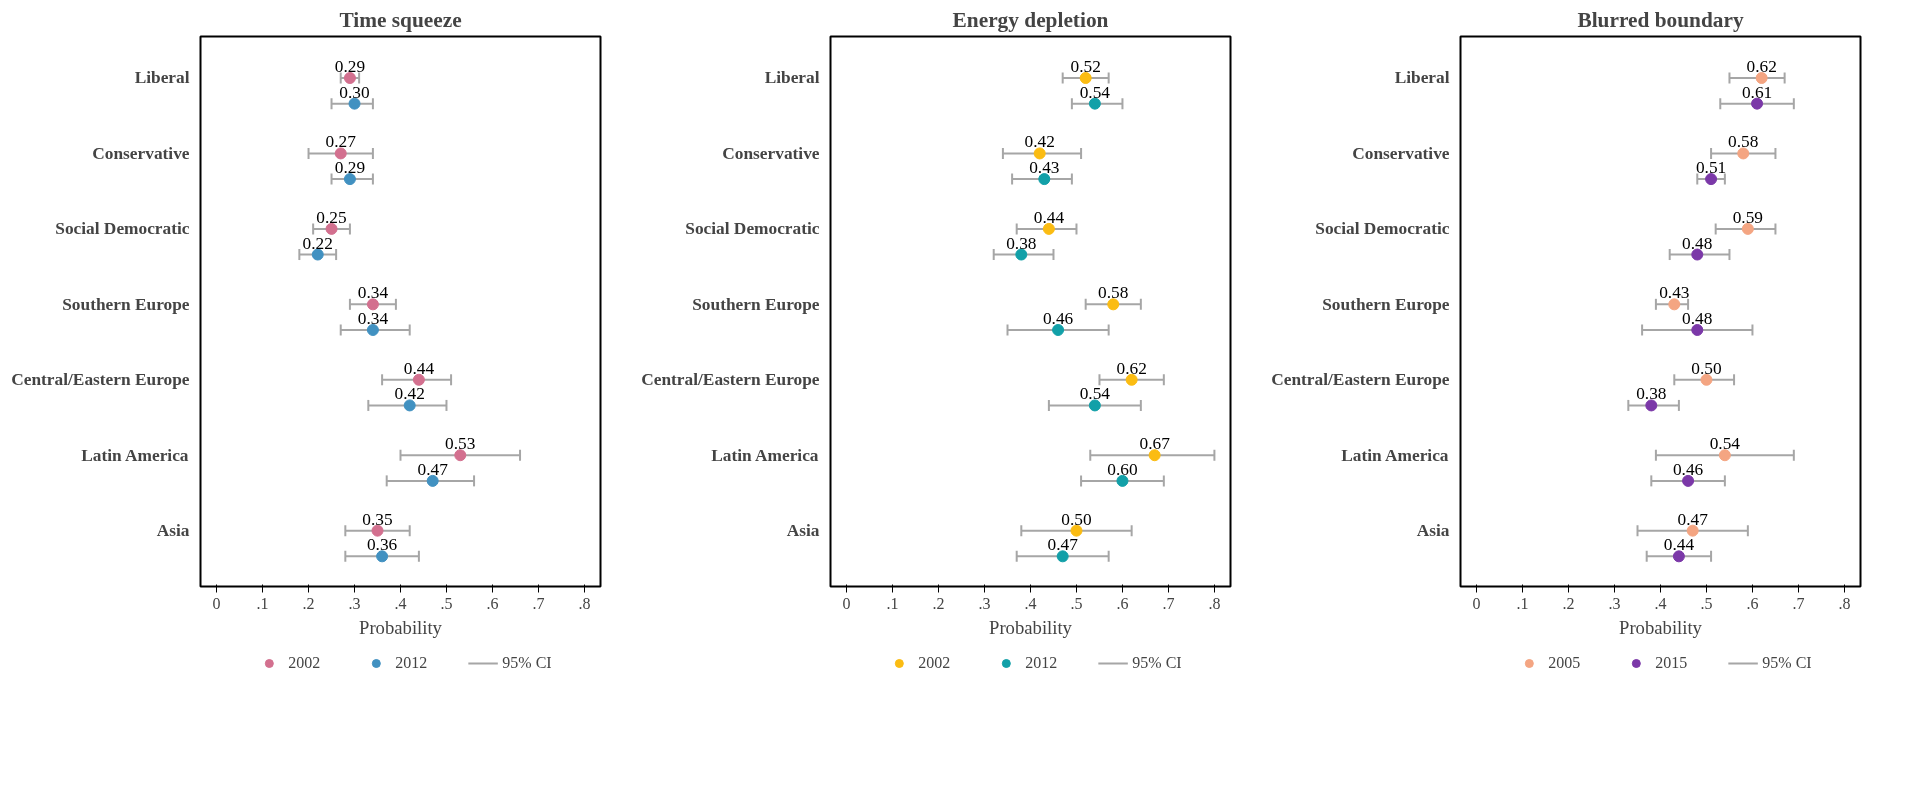 The image size is (1910, 801). Describe the element at coordinates (1757, 92) in the screenshot. I see `data-label: 0.61` at that location.